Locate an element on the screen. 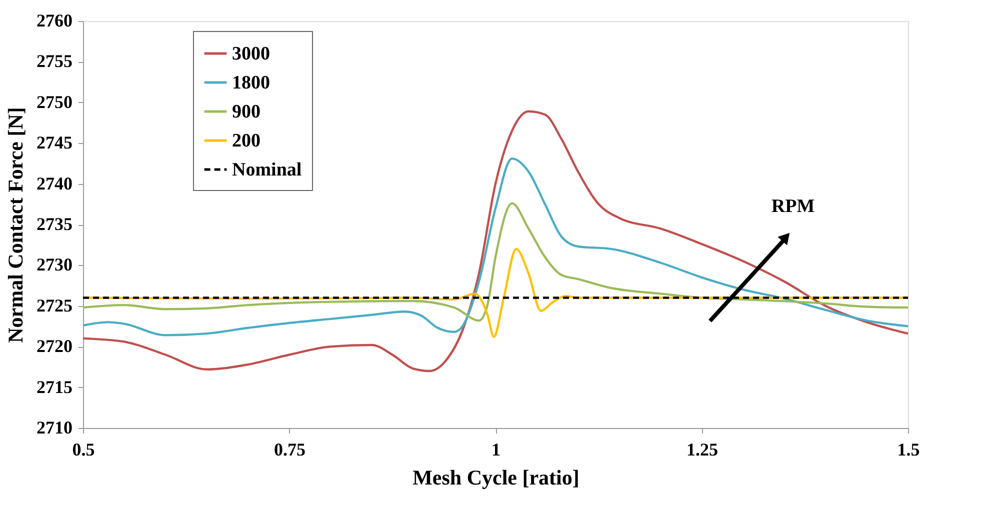  y-tick-label: 2755 is located at coordinates (54, 61).